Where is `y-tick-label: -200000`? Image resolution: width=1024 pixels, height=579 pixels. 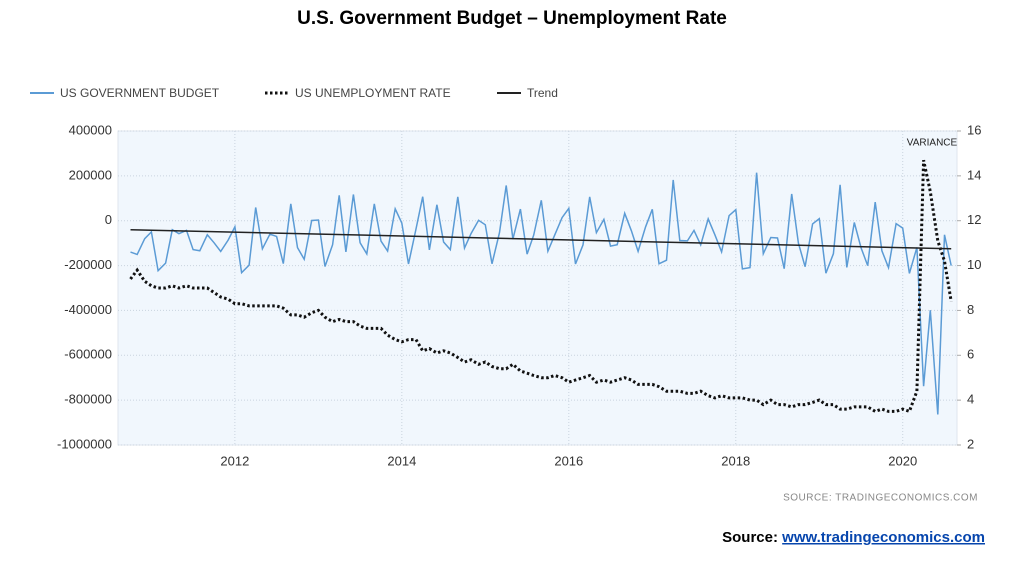
y-tick-label: -200000 is located at coordinates (88, 264).